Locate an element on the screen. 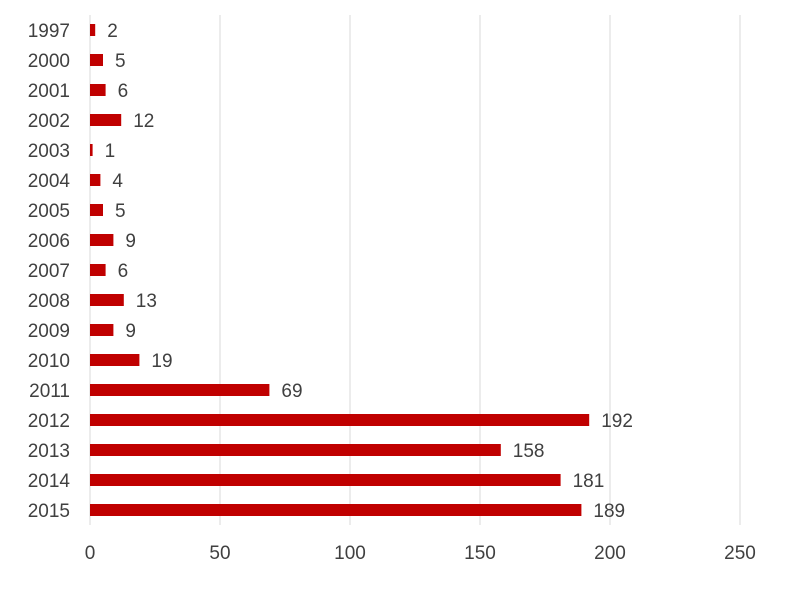 The width and height of the screenshot is (794, 590). bar-2004 is located at coordinates (95, 180).